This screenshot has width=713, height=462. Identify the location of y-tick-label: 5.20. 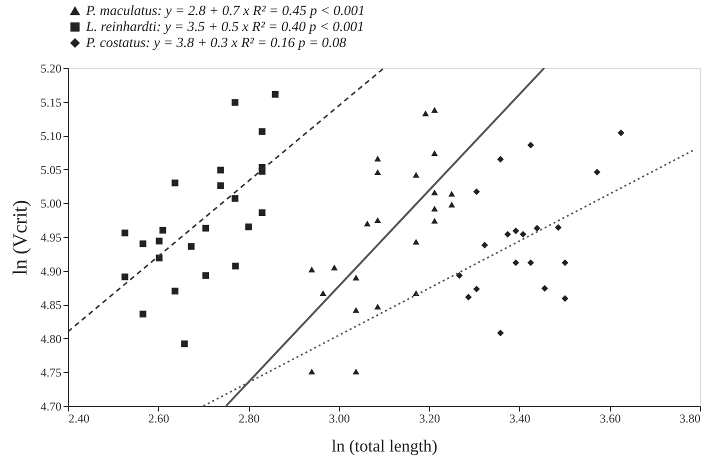
(51, 69).